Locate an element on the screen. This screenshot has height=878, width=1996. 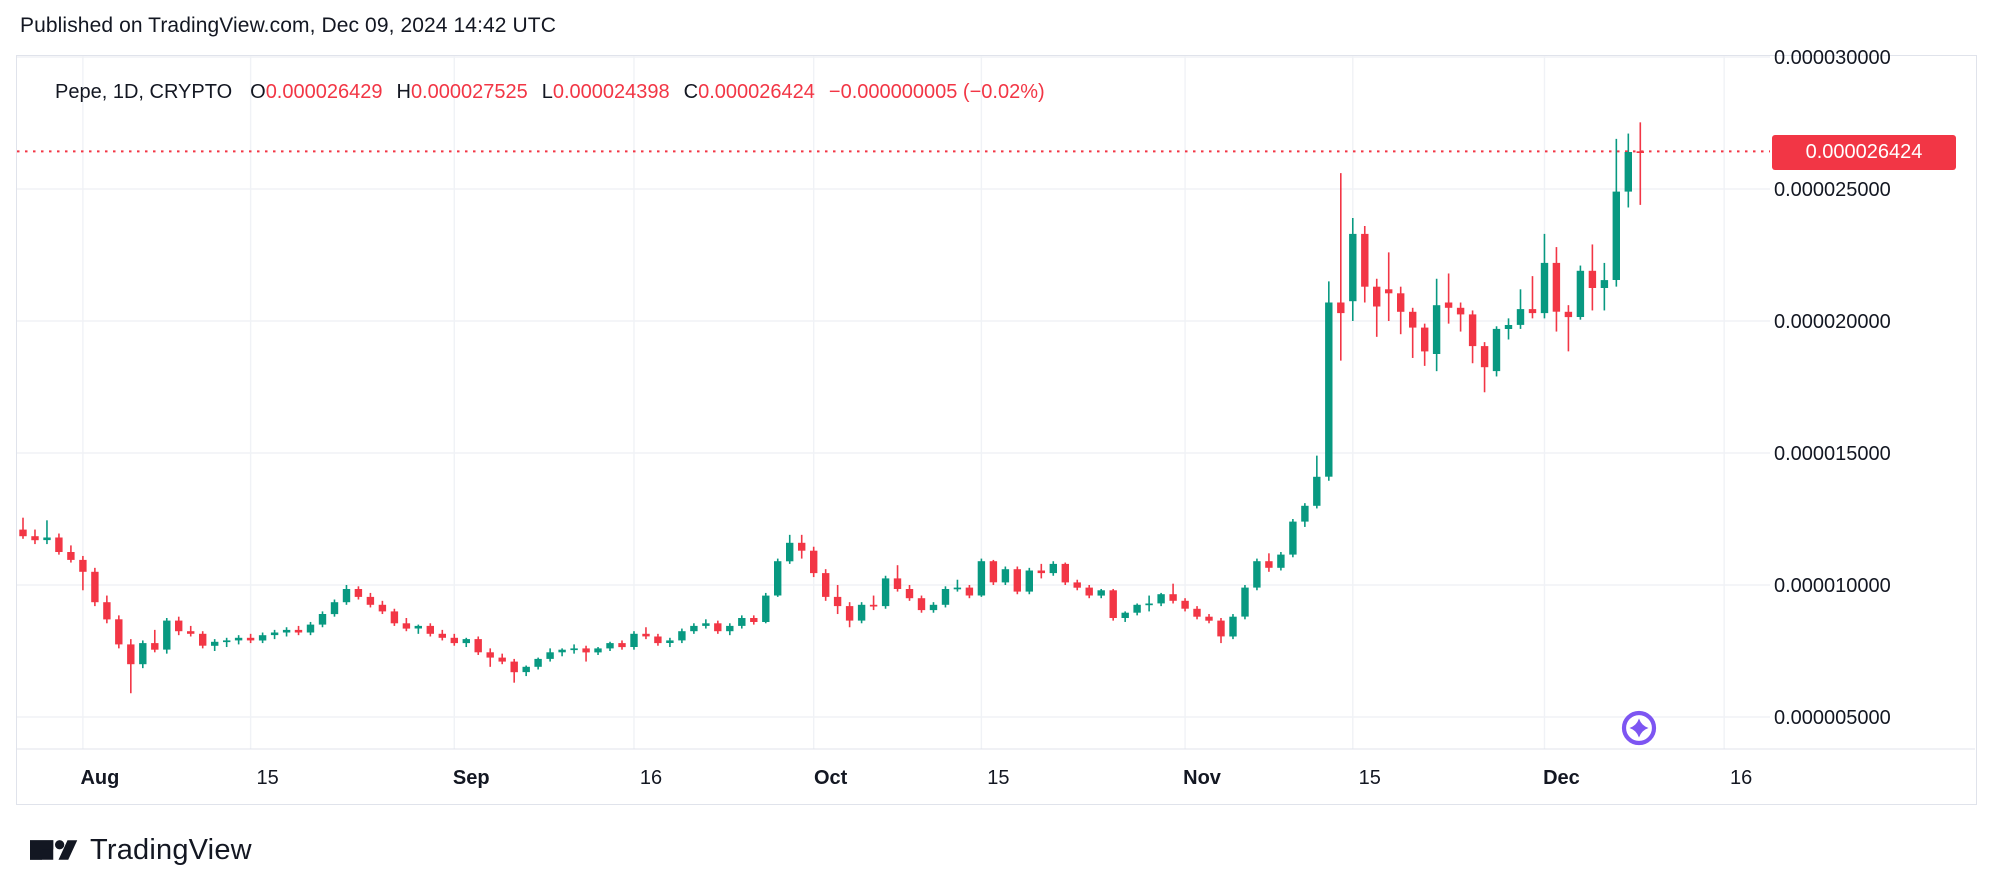
tradingview-logo-link: TradingView is located at coordinates (141, 850).